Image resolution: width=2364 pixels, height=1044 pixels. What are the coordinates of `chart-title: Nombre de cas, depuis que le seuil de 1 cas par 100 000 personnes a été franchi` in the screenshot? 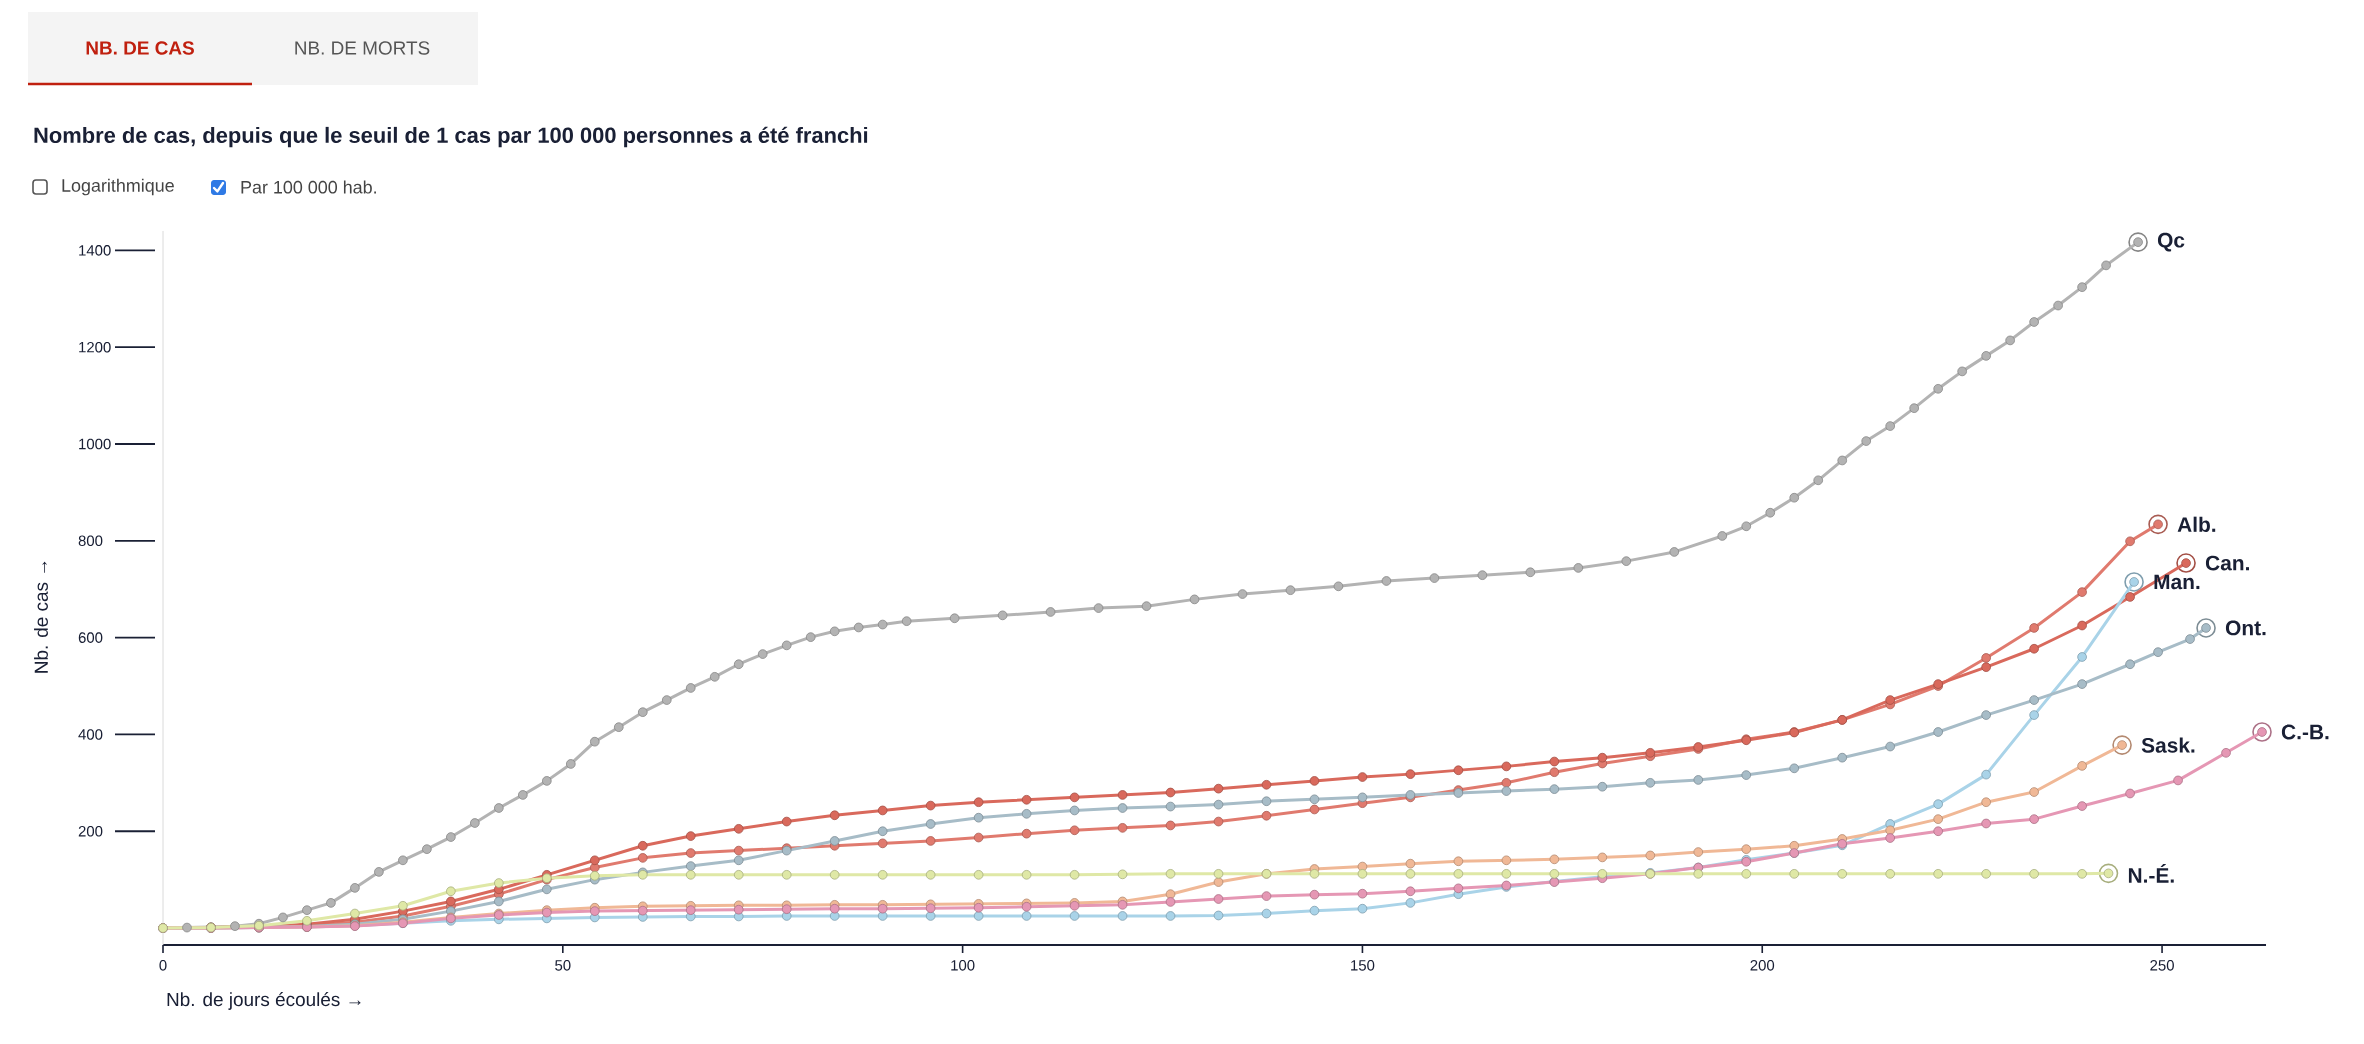 It's located at (451, 137).